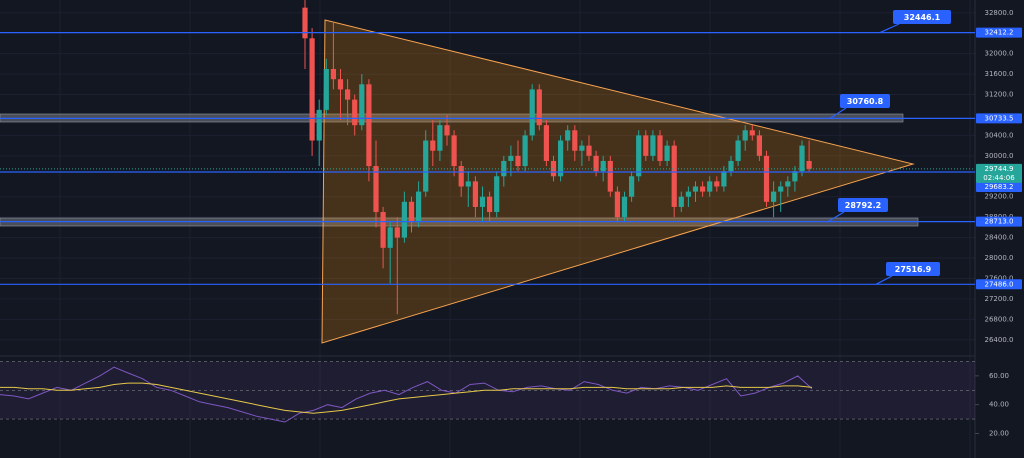 The width and height of the screenshot is (1024, 458). Describe the element at coordinates (999, 54) in the screenshot. I see `y-tick-label: 32000.0` at that location.